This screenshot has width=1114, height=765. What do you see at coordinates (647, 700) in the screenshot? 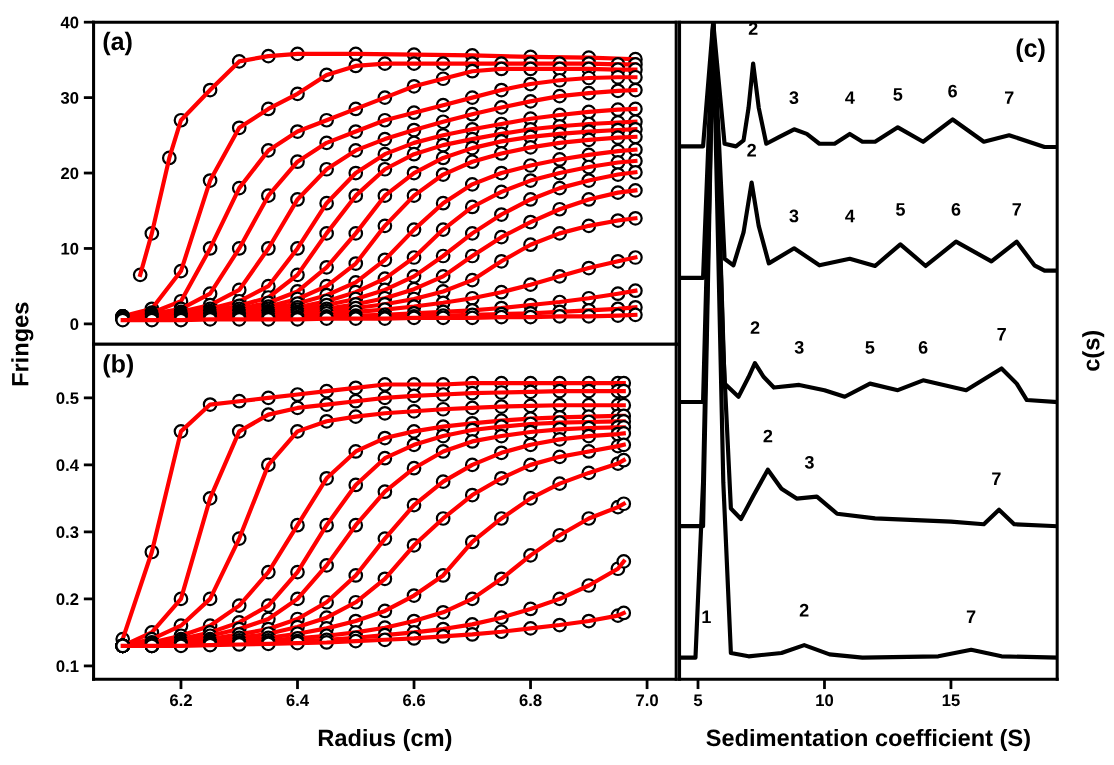
I see `x-tick-label: 7.0` at bounding box center [647, 700].